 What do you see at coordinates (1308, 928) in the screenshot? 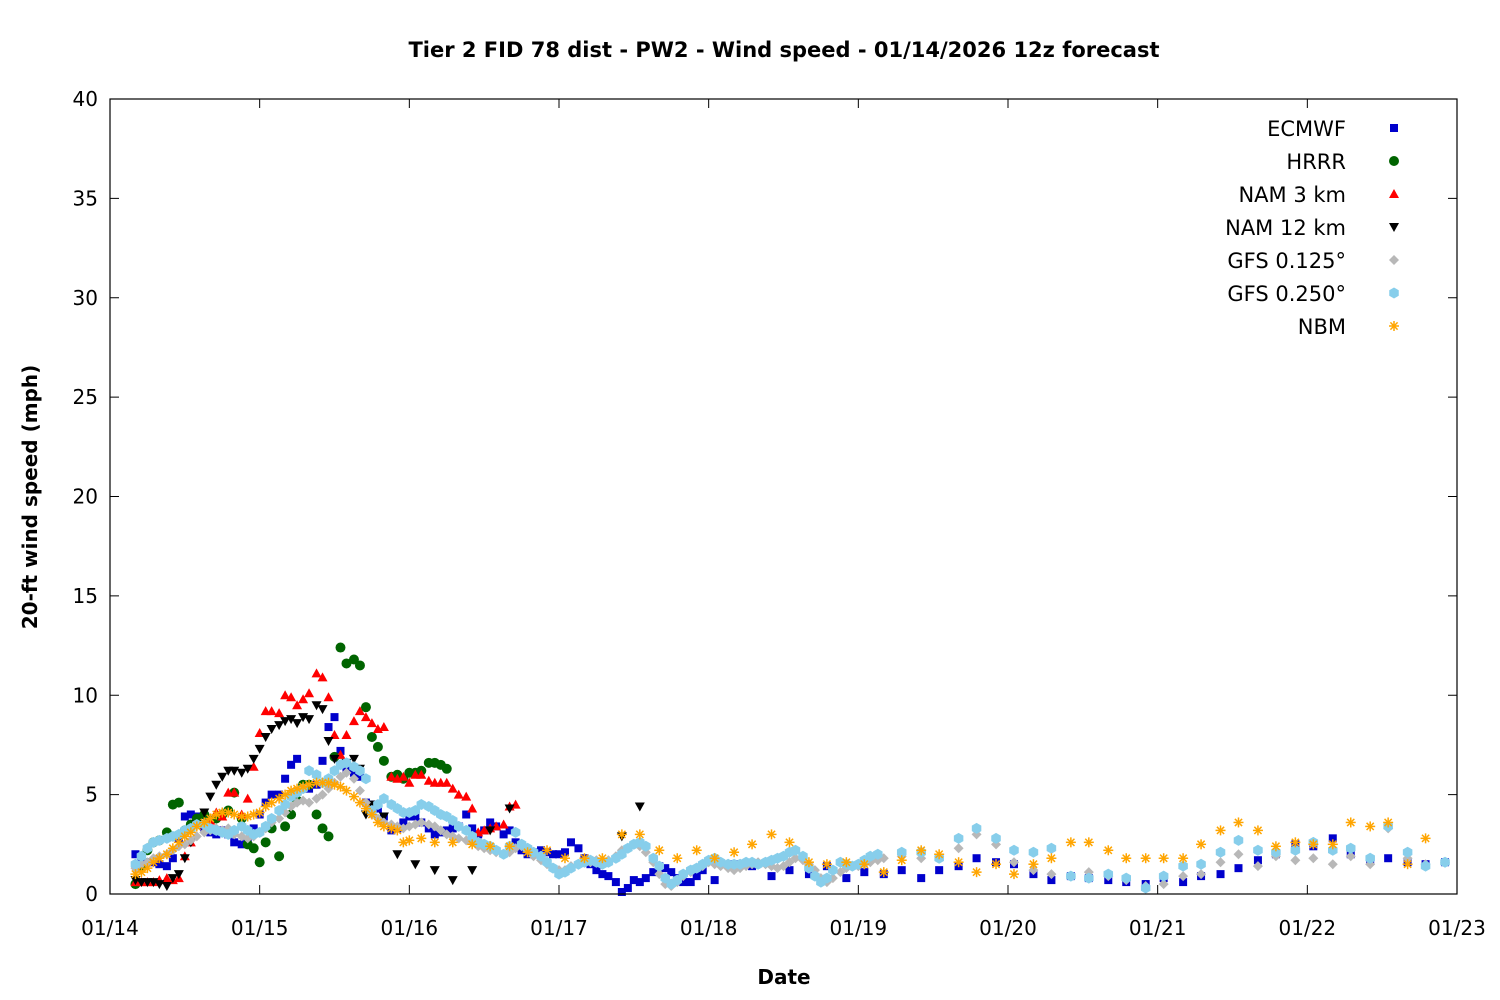
I see `x-tick-label: 01/22` at bounding box center [1308, 928].